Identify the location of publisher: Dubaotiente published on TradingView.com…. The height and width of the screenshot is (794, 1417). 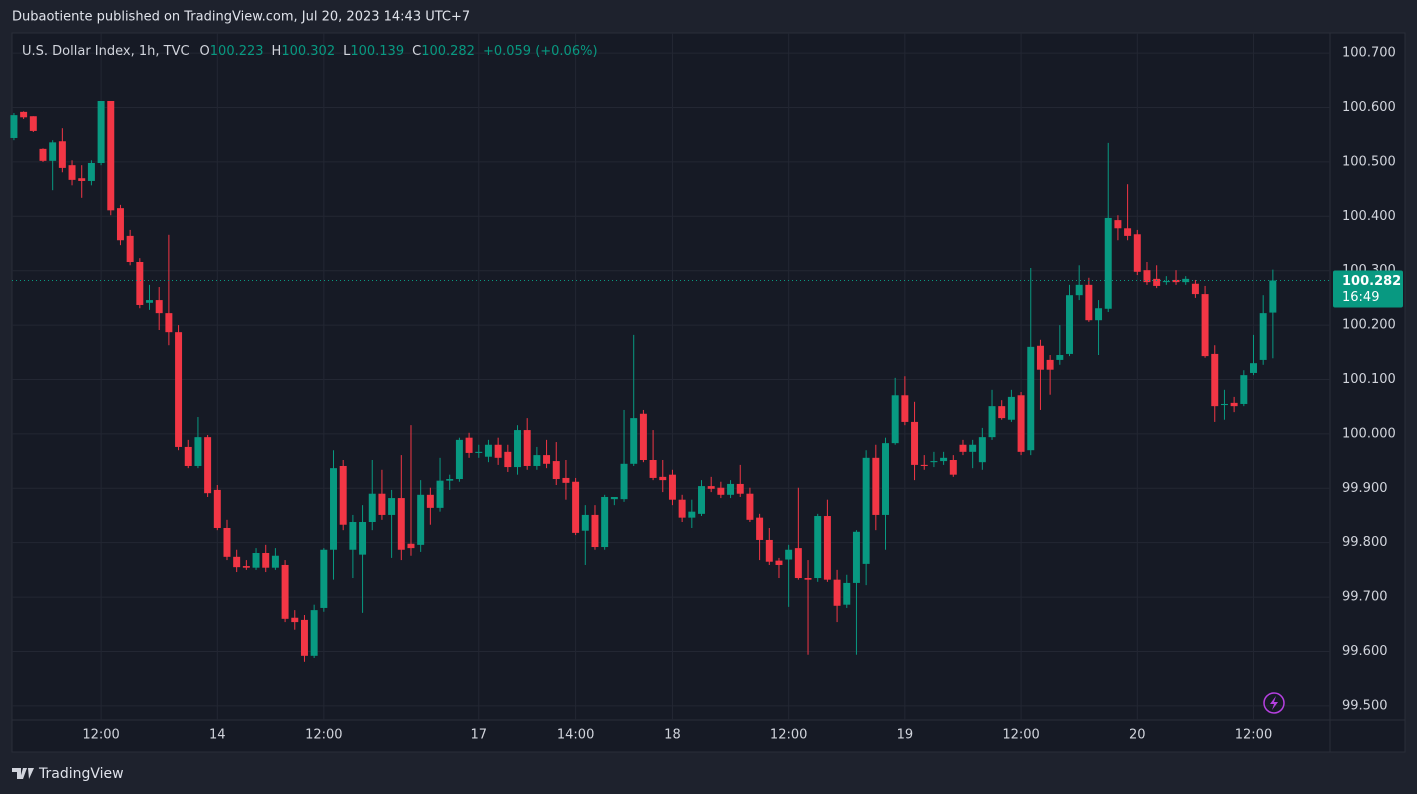
(241, 17).